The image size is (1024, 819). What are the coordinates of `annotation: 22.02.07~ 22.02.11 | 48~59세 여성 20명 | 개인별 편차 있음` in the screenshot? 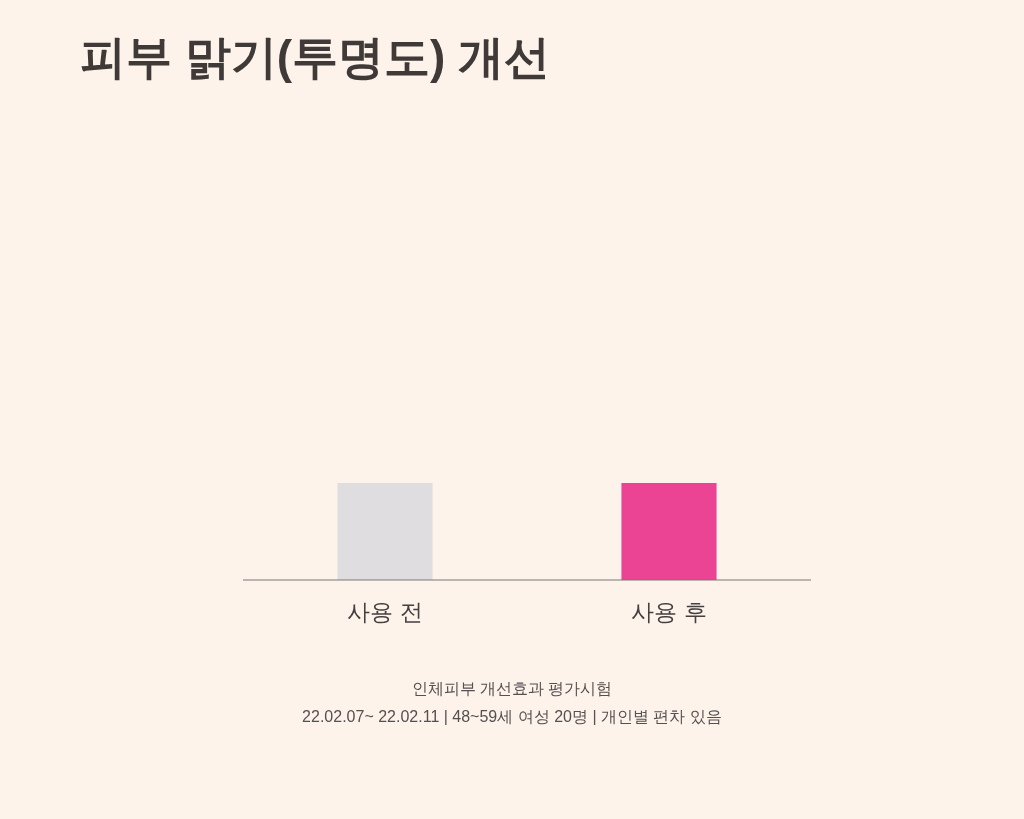 It's located at (512, 716).